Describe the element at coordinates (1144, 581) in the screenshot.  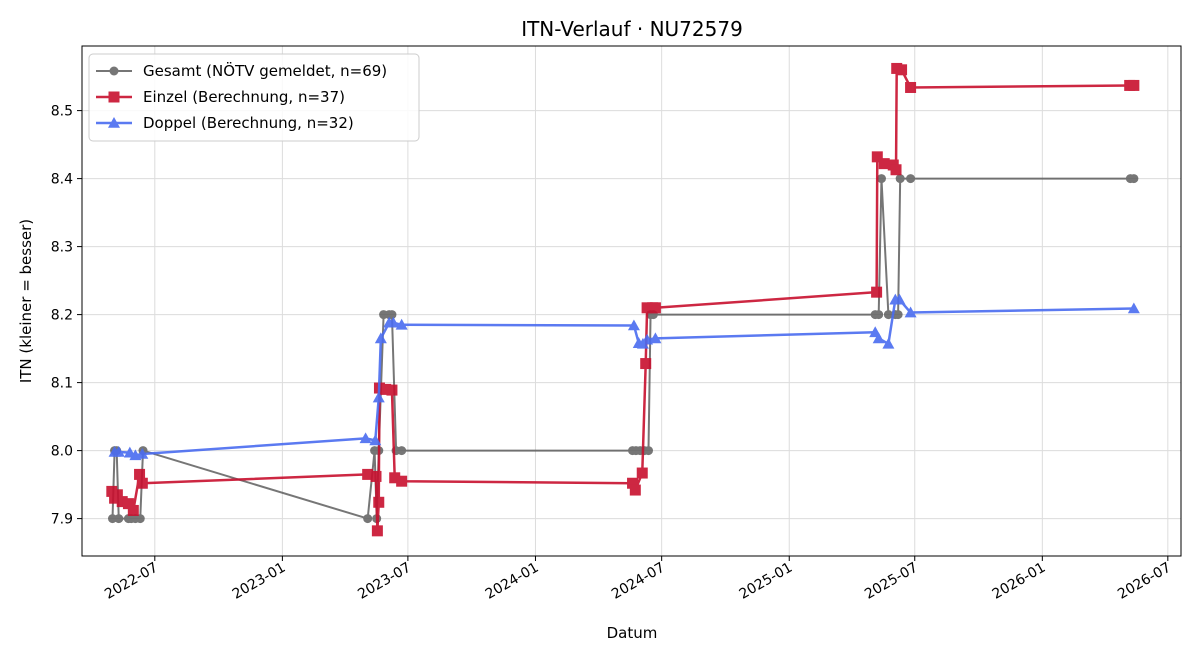
I see `x-tick-label: 2026-07` at that location.